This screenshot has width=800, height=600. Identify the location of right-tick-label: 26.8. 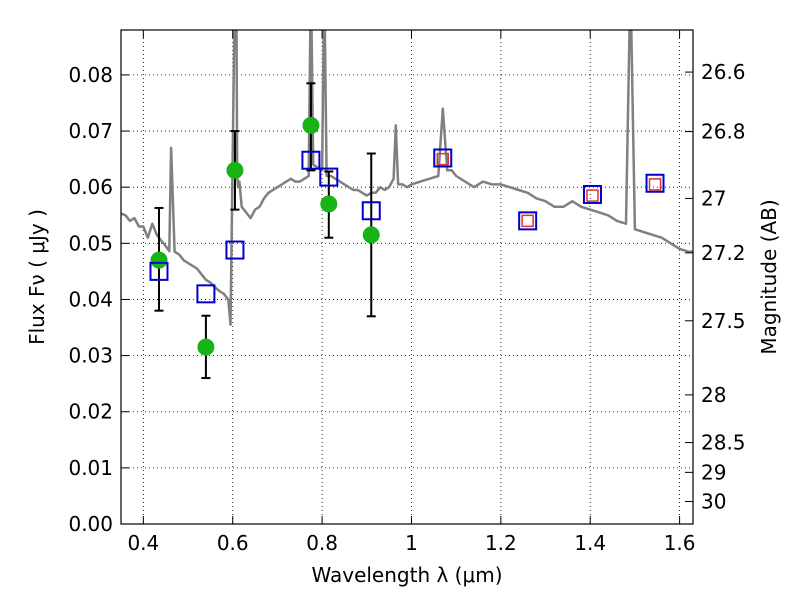
(723, 132).